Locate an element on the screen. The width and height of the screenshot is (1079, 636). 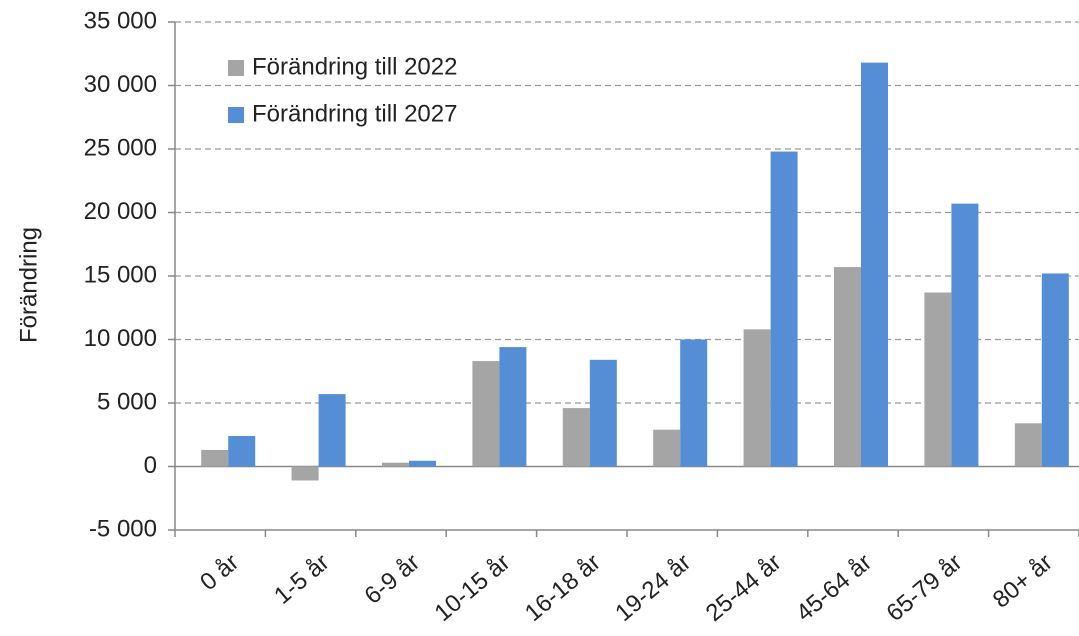
x-tick-label: 16-18 år is located at coordinates (563, 588).